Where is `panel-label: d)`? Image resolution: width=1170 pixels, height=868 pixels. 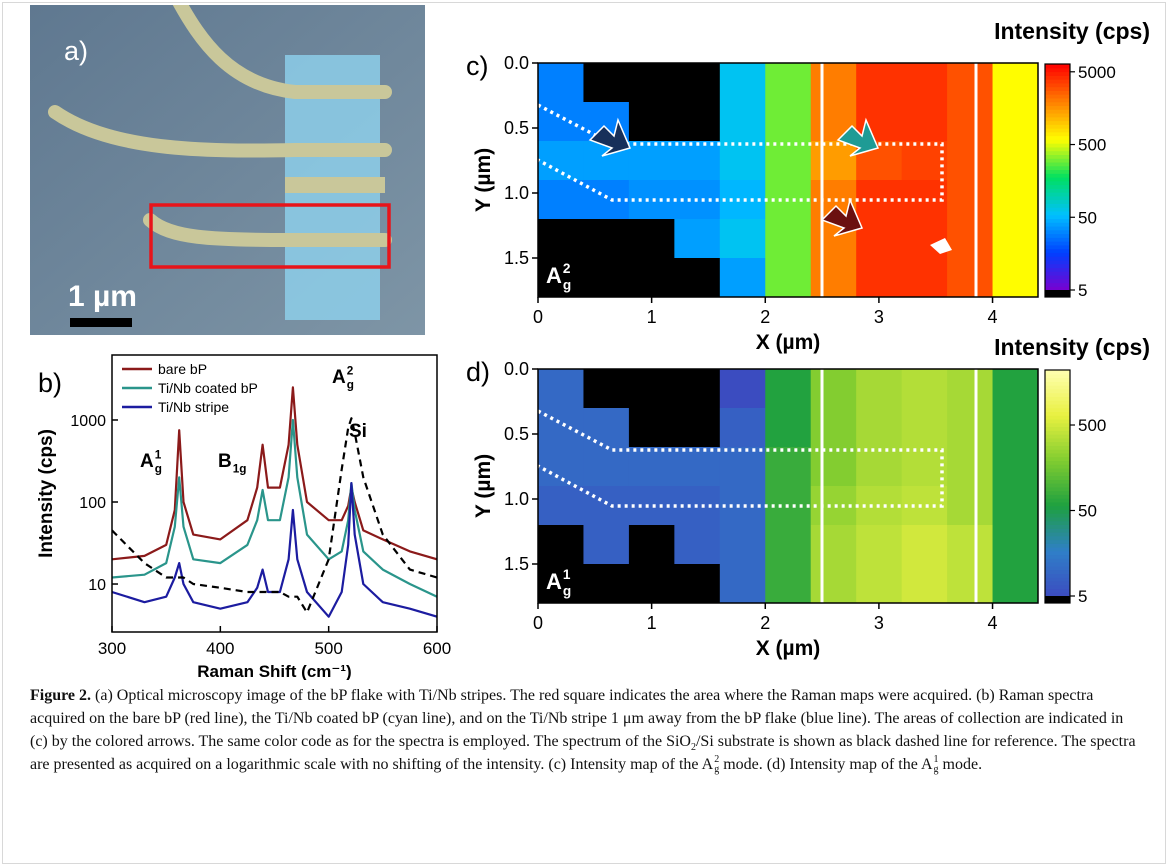 panel-label: d) is located at coordinates (478, 372).